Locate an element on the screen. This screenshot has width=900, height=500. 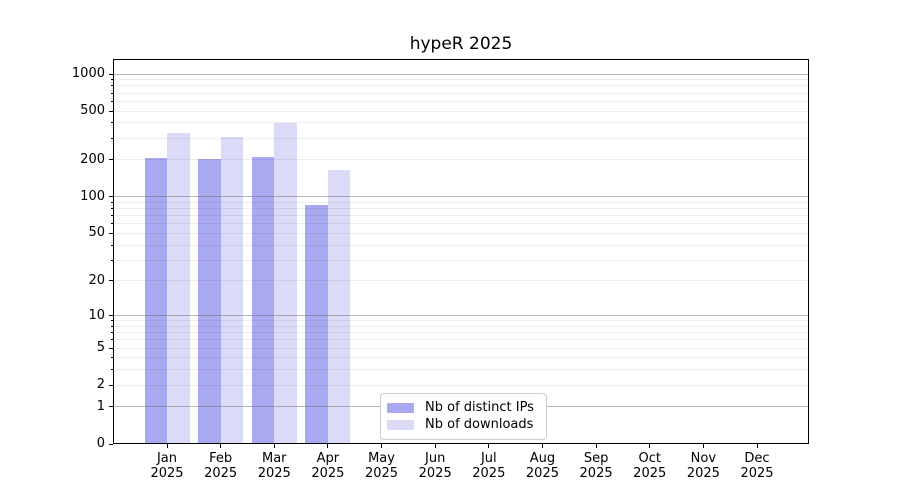
y-tick-label: 5 is located at coordinates (100, 348).